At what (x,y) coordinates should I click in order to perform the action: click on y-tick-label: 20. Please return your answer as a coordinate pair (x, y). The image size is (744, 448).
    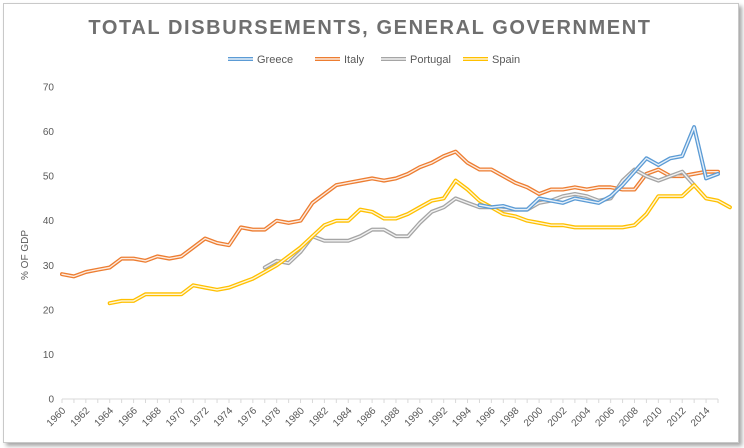
    Looking at the image, I should click on (49, 310).